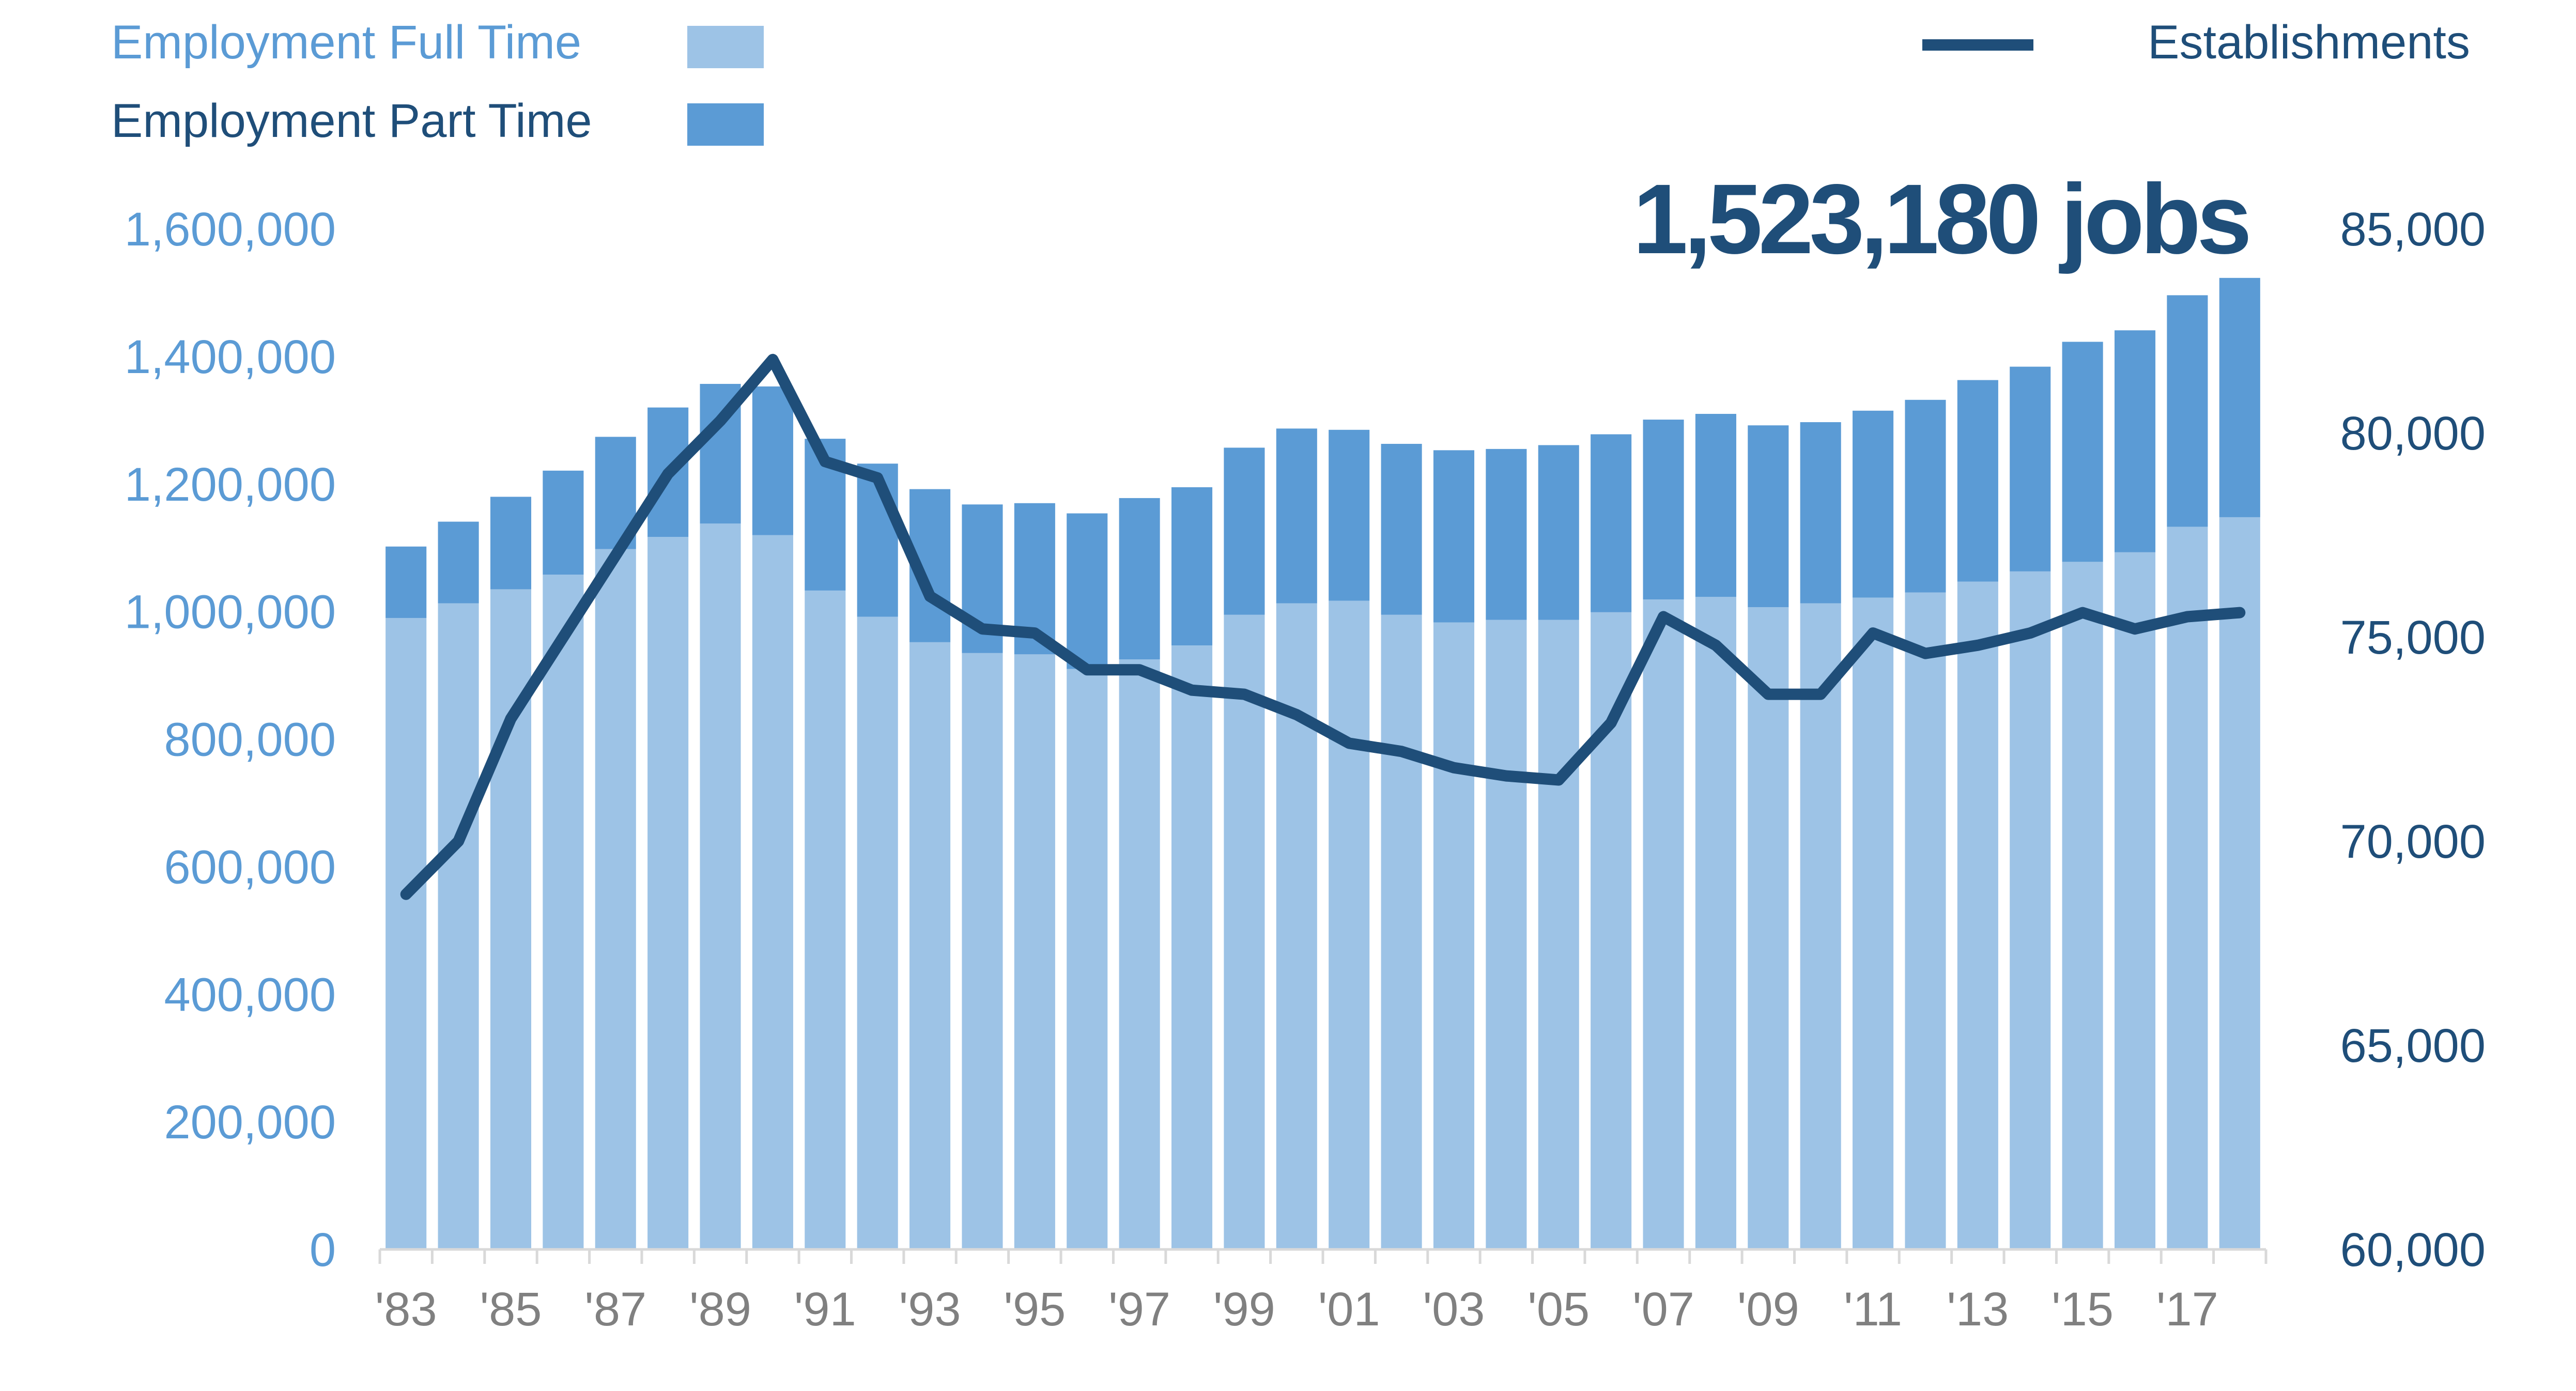 This screenshot has width=2576, height=1391. Describe the element at coordinates (668, 893) in the screenshot. I see `bar-full-time-1988` at that location.